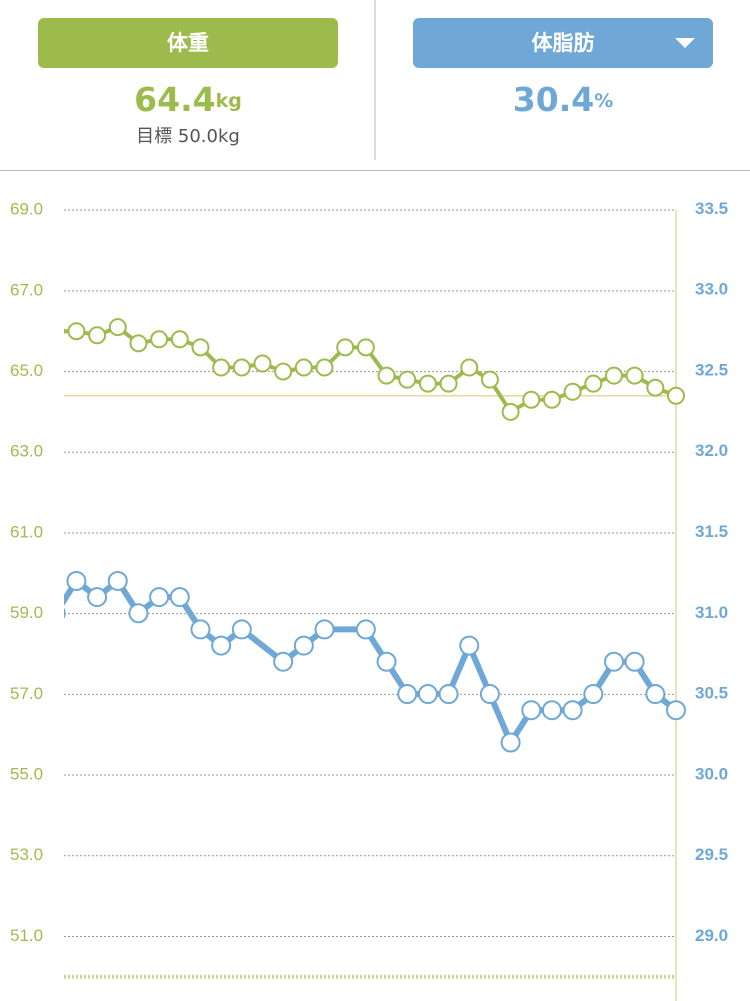 This screenshot has width=750, height=1001. What do you see at coordinates (711, 935) in the screenshot?
I see `y2-tick-label: 29.0` at bounding box center [711, 935].